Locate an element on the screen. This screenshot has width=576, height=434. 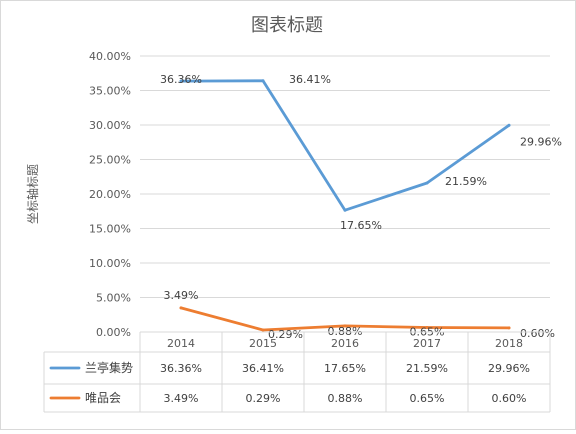
y-tick-label: 30.00% is located at coordinates (110, 125).